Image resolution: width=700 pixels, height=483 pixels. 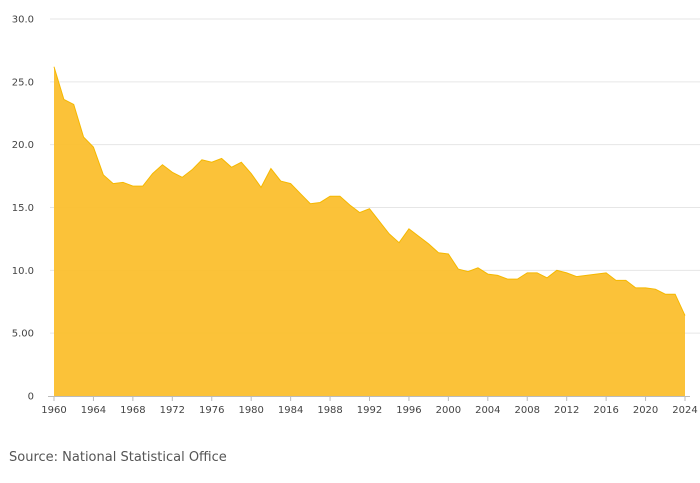 I want to click on x-tick-label: 1976, so click(x=211, y=410).